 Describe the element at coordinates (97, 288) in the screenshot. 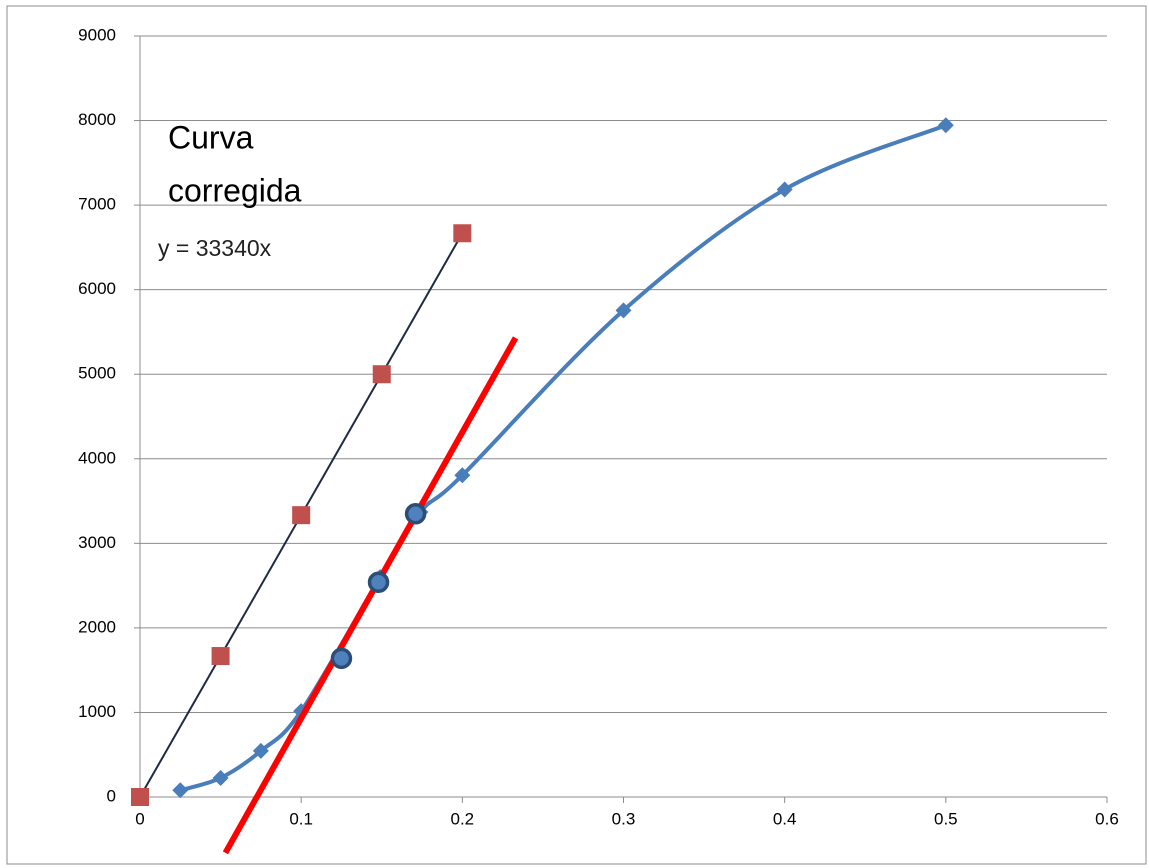

I see `y-tick-label: 6000` at that location.